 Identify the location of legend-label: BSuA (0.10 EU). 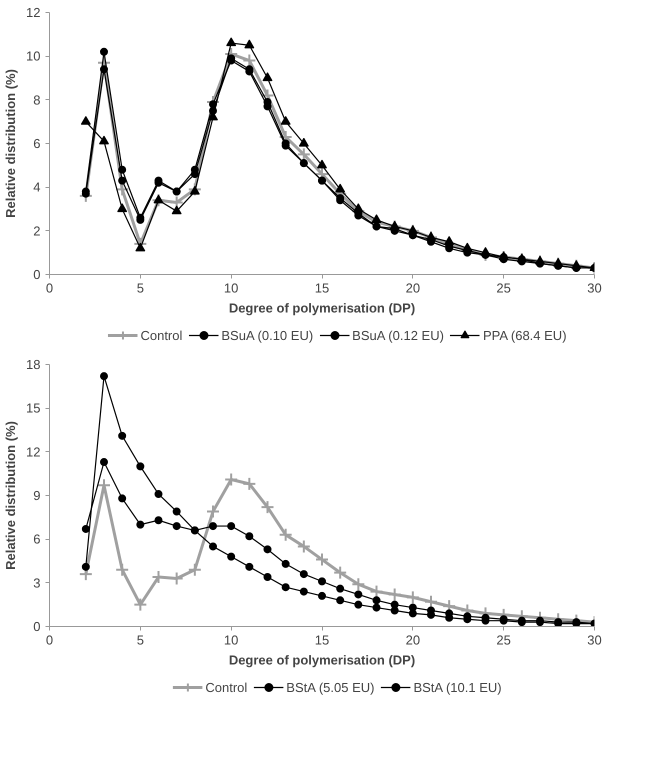
(267, 335).